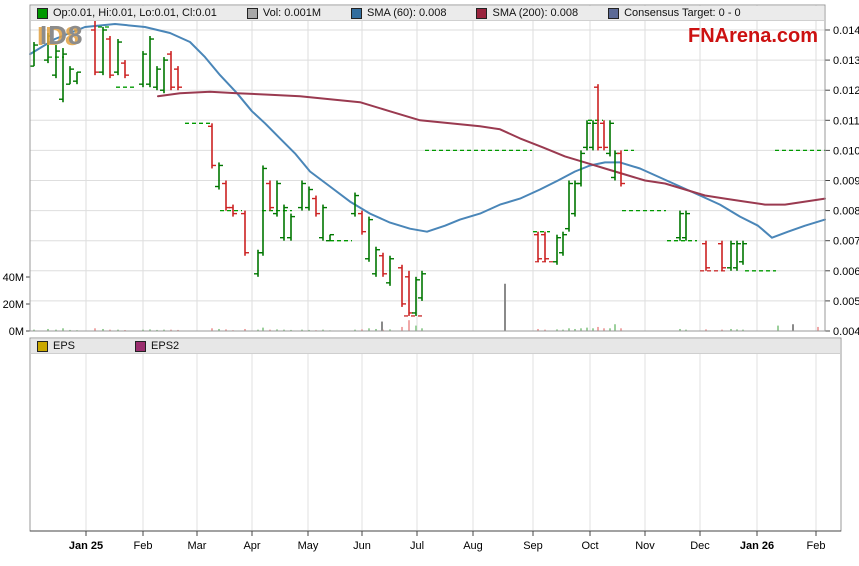 The width and height of the screenshot is (859, 566). What do you see at coordinates (56, 346) in the screenshot?
I see `legend-item: EPS` at bounding box center [56, 346].